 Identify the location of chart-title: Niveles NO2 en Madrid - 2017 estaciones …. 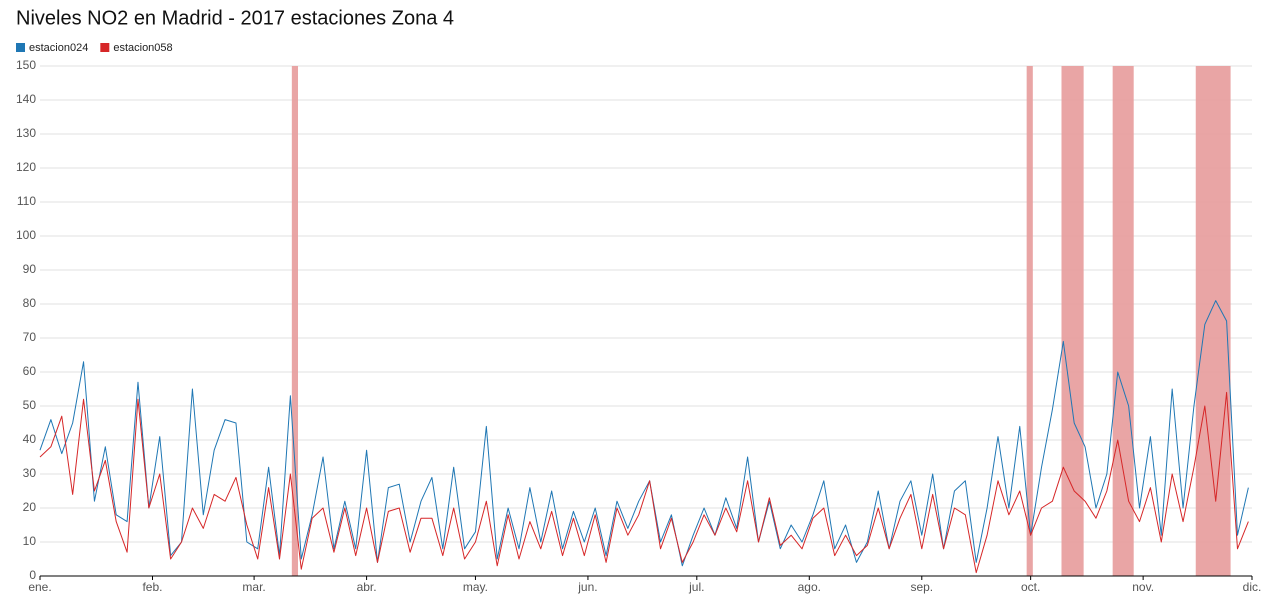
(235, 18).